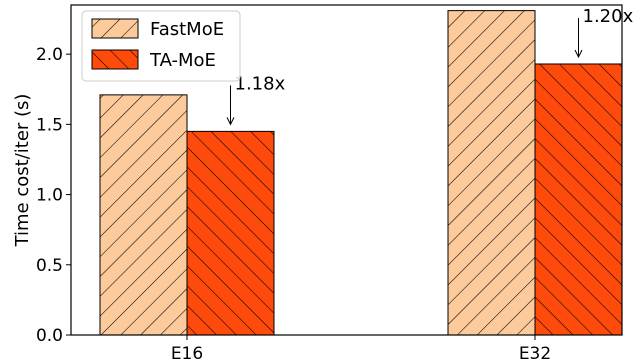 This screenshot has width=638, height=364. What do you see at coordinates (115, 28) in the screenshot?
I see `legend-hatch-fastmoe` at bounding box center [115, 28].